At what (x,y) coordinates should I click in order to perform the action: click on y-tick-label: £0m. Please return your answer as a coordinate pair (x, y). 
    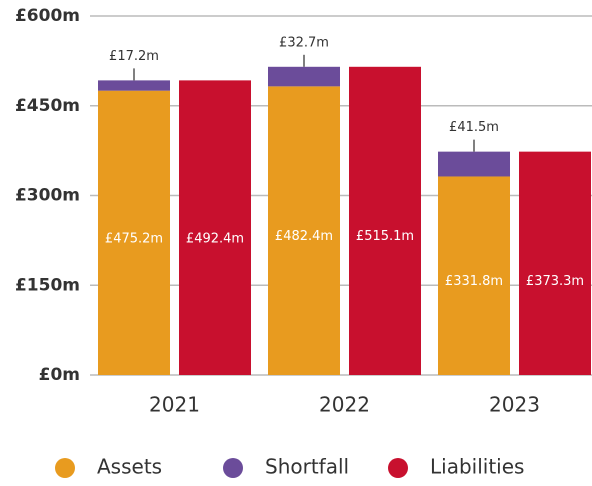
    Looking at the image, I should click on (59, 375).